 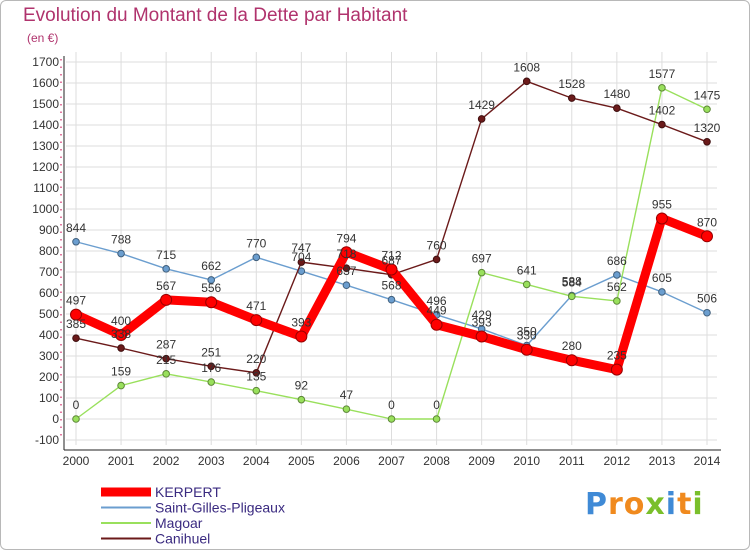 I want to click on data-label: 712, so click(x=391, y=255).